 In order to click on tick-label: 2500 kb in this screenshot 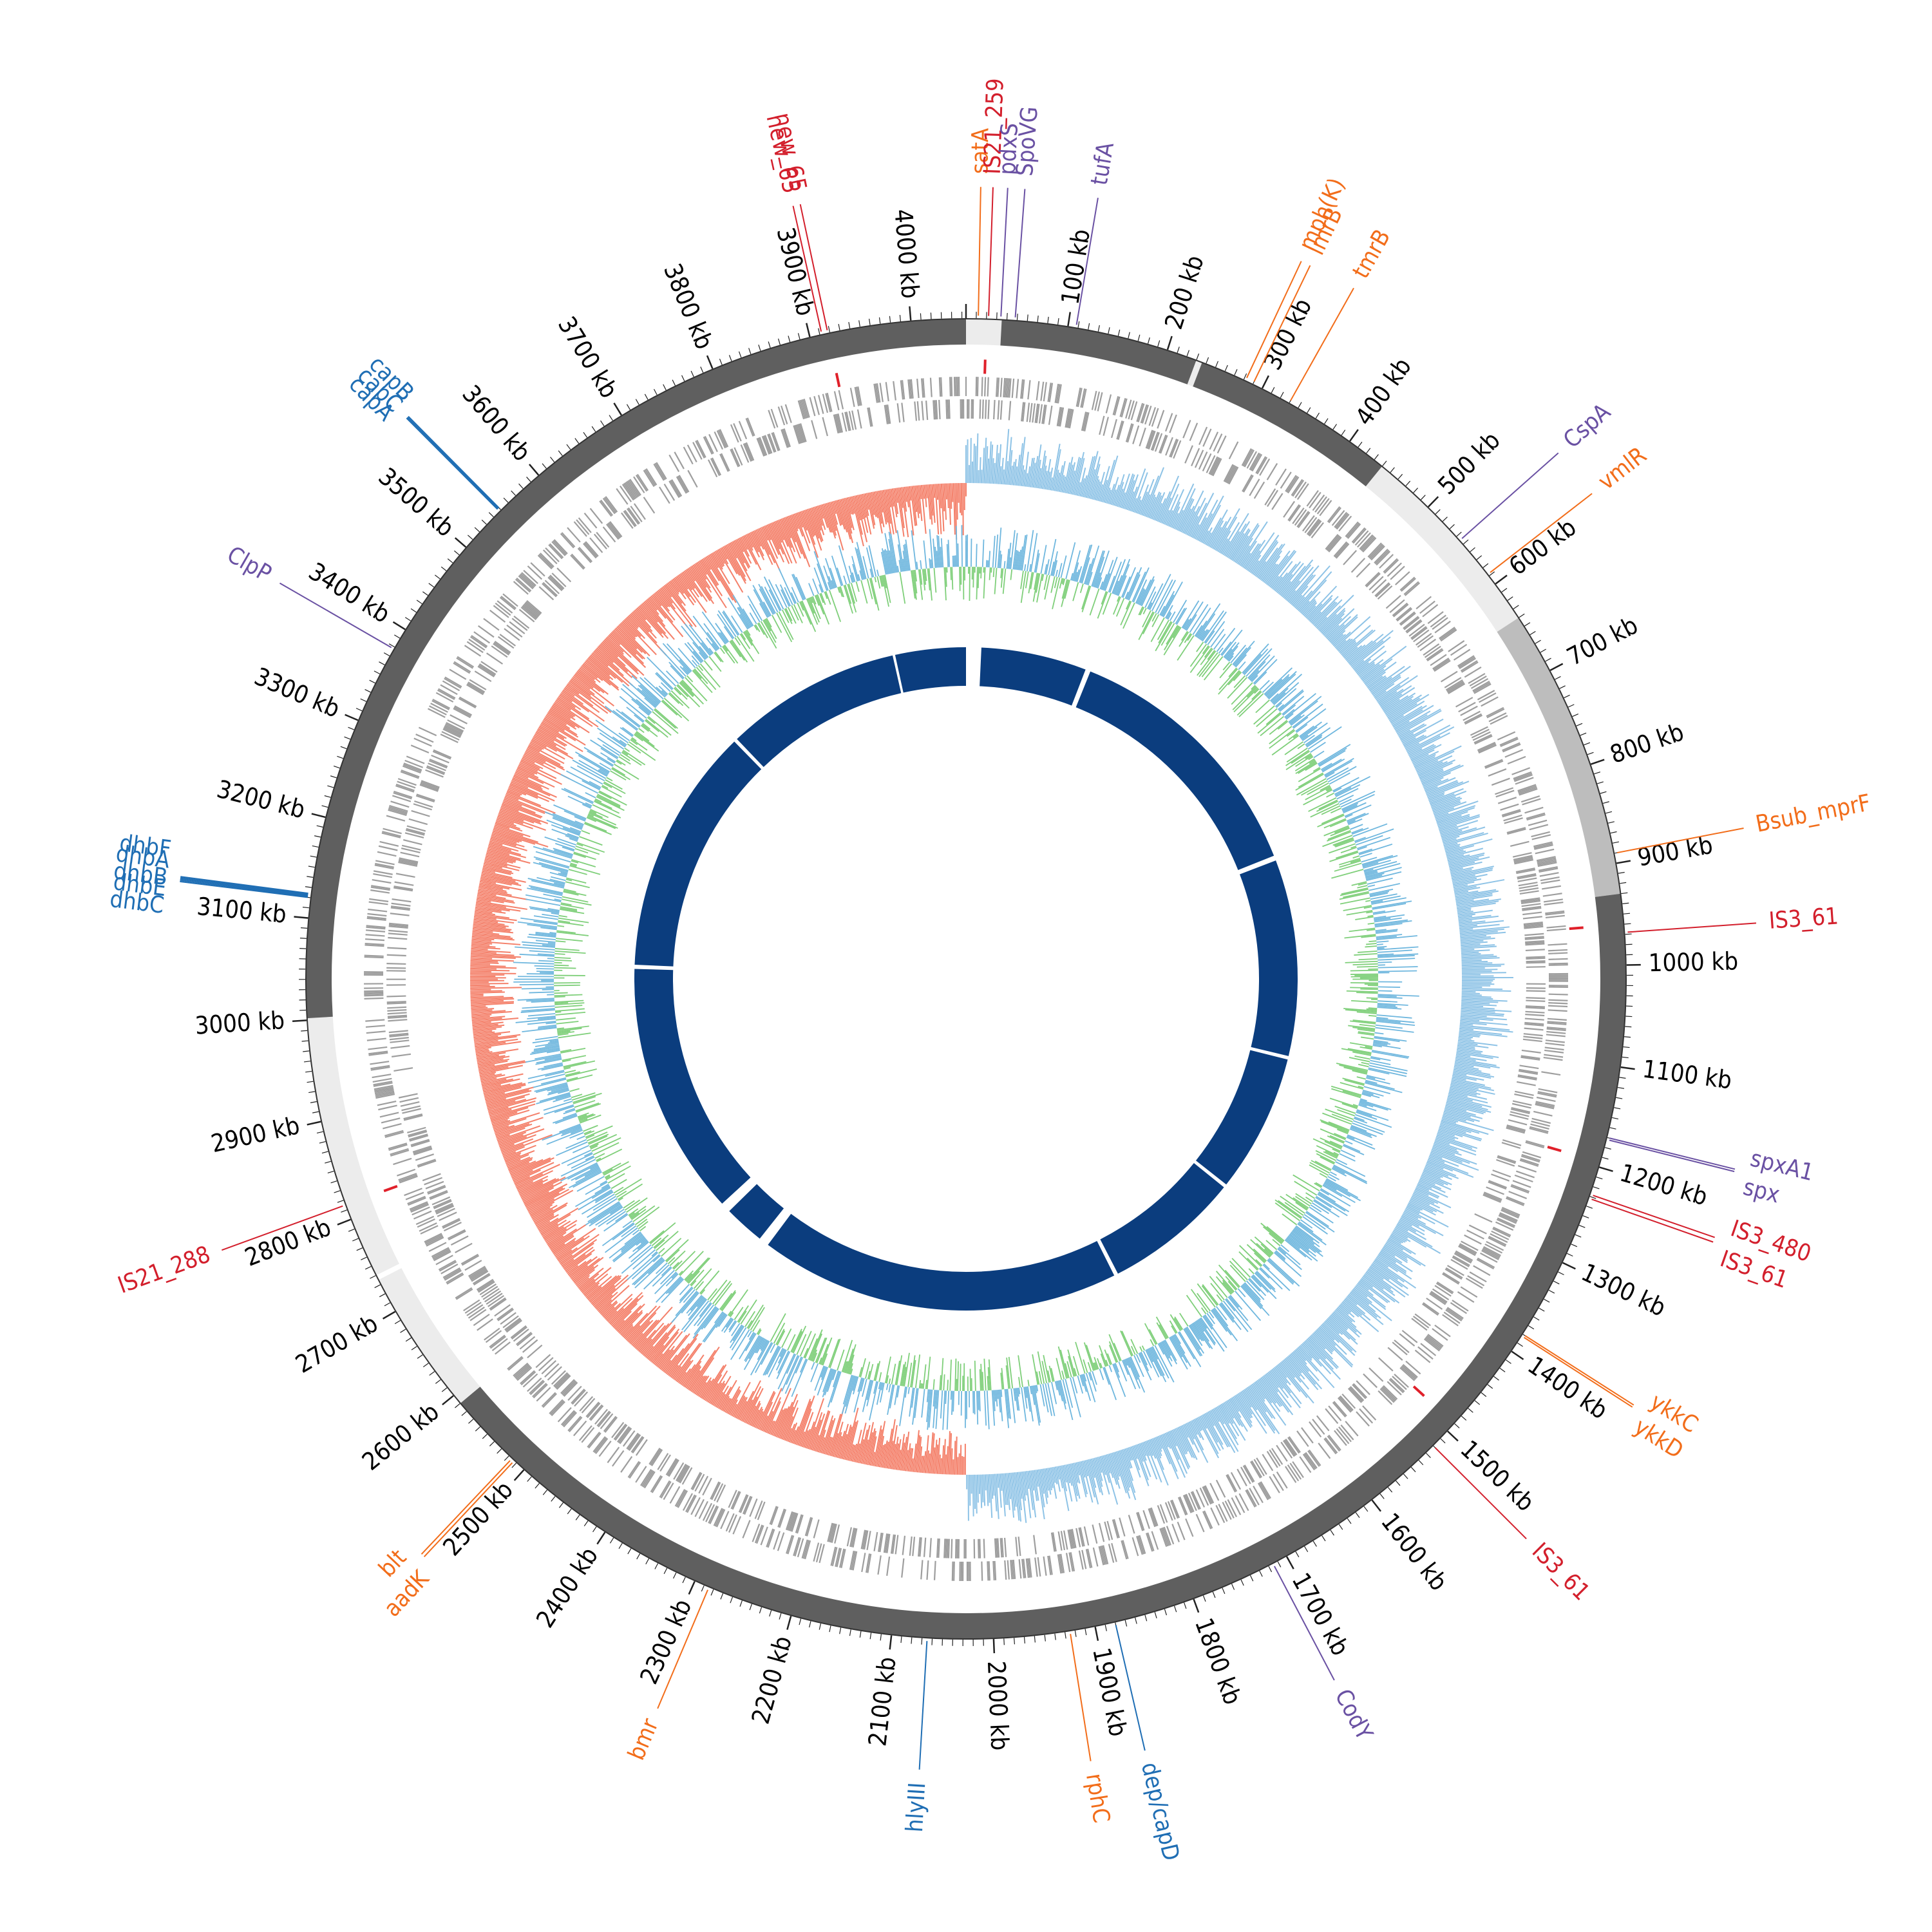, I will do `click(478, 1518)`.